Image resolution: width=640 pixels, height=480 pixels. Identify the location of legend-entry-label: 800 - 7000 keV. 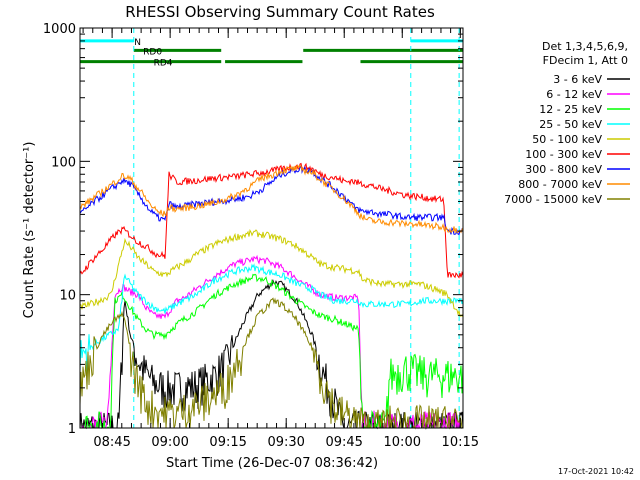
(560, 184).